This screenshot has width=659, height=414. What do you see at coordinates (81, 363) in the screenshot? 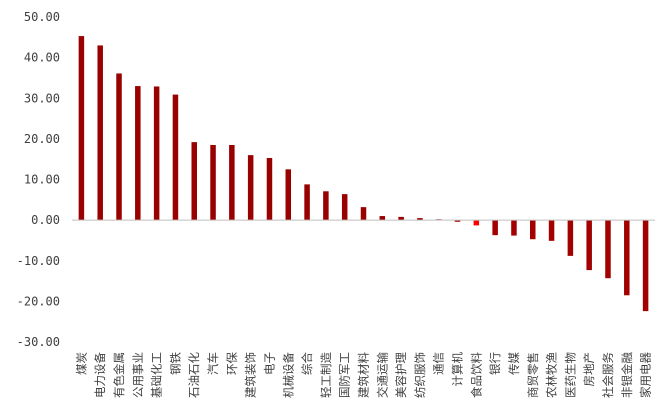
I see `x-tick-label: 煤炭` at bounding box center [81, 363].